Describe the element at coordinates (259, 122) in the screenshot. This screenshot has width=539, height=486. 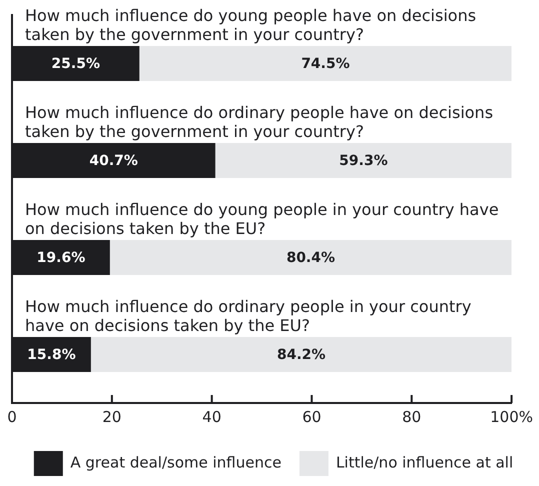
I see `y-tick-label: How much influence do ordinary people have on decisions taken by the government in your country?` at that location.